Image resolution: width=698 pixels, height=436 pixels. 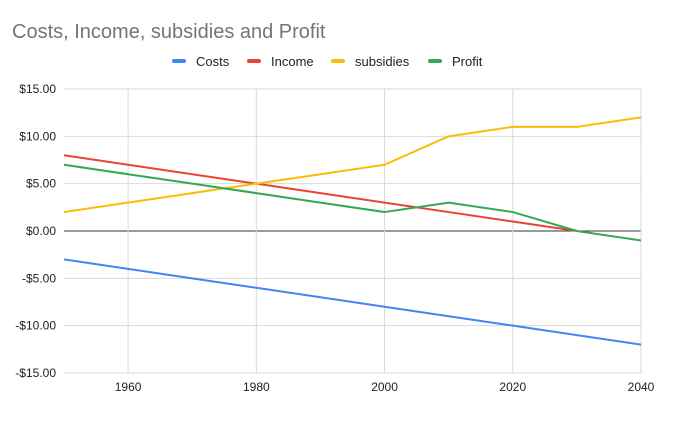 I want to click on y-tick-label: -$10.00, so click(x=35, y=326).